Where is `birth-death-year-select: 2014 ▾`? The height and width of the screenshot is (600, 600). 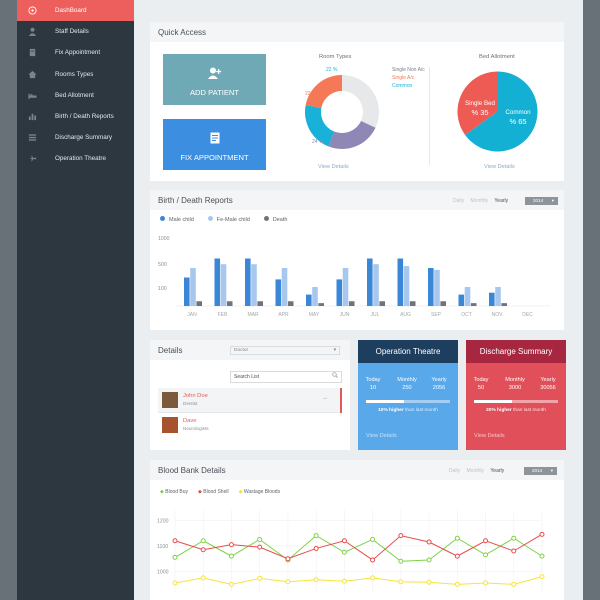 birth-death-year-select: 2014 ▾ is located at coordinates (541, 201).